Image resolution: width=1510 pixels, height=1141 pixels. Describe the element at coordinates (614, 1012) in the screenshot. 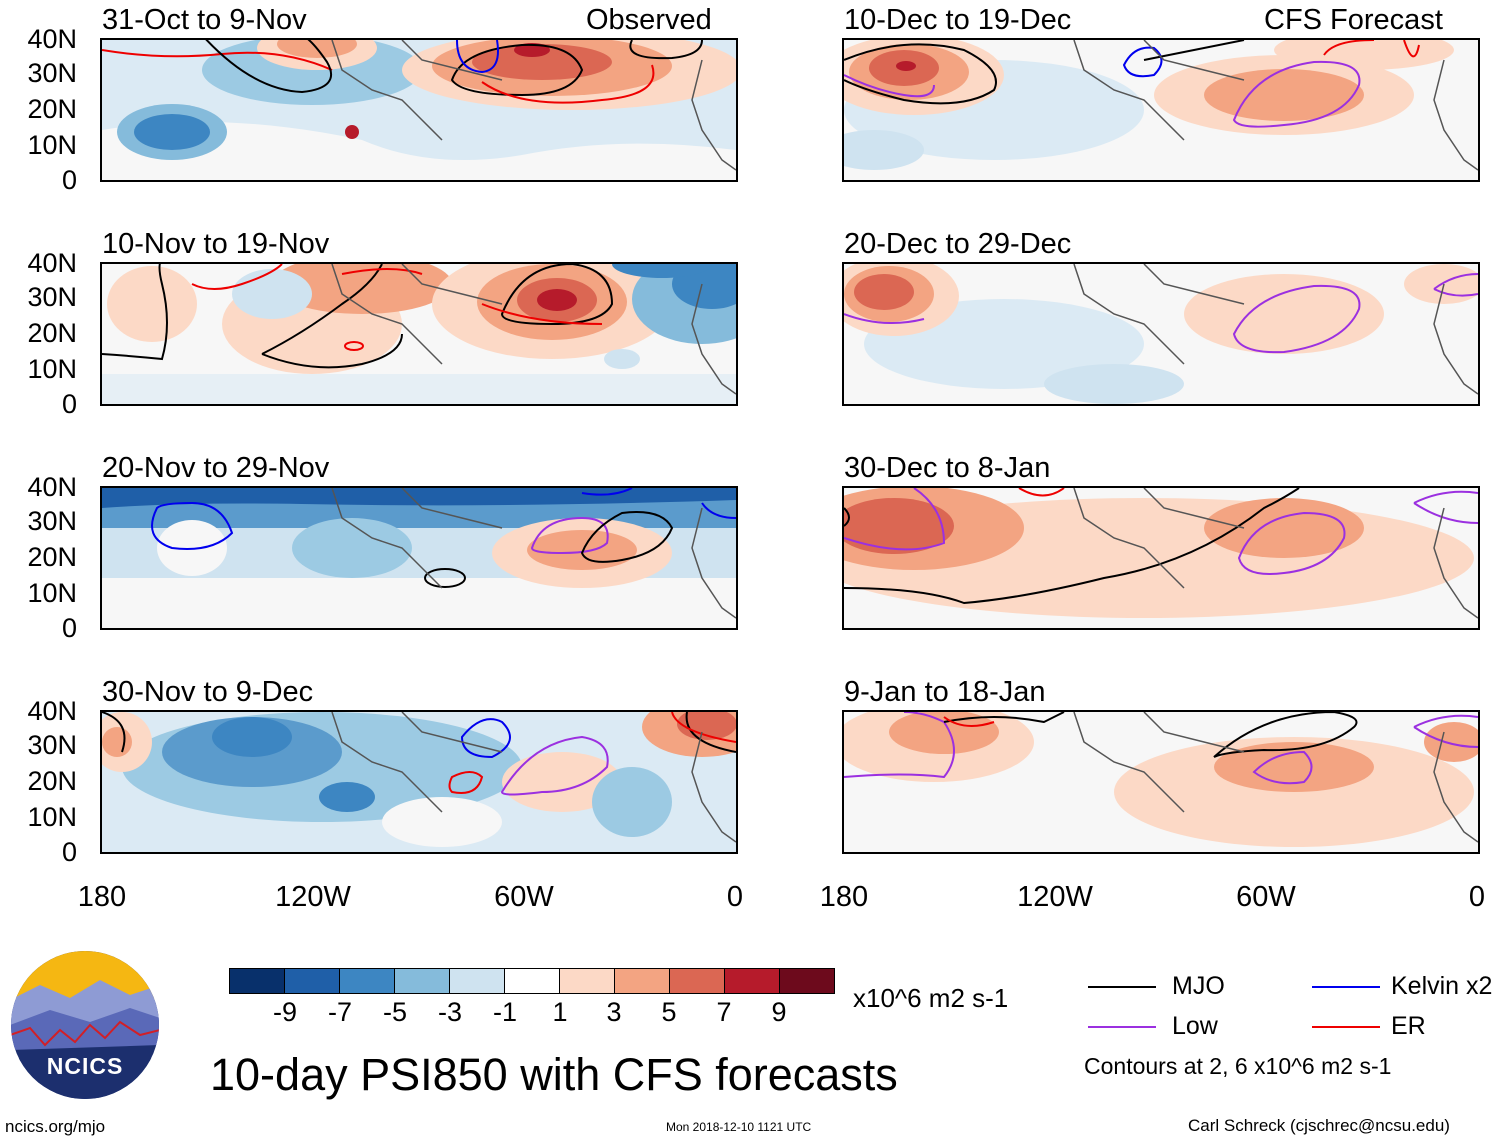

I see `colorbar-label: 3` at that location.